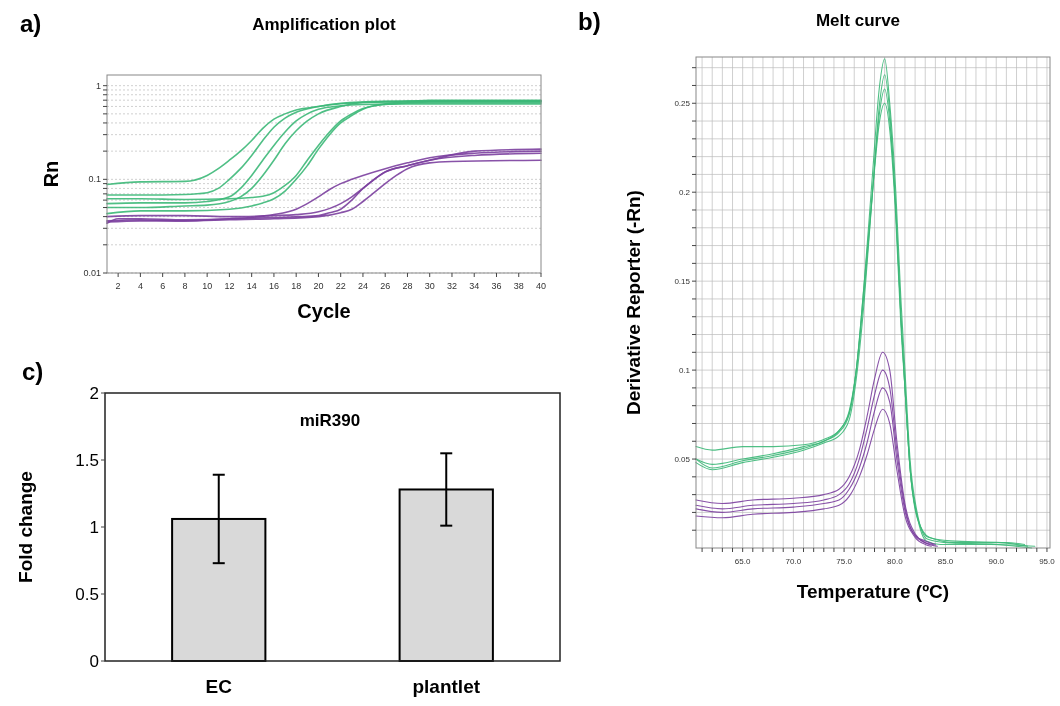 The height and width of the screenshot is (706, 1060). What do you see at coordinates (330, 420) in the screenshot?
I see `text: miR390` at bounding box center [330, 420].